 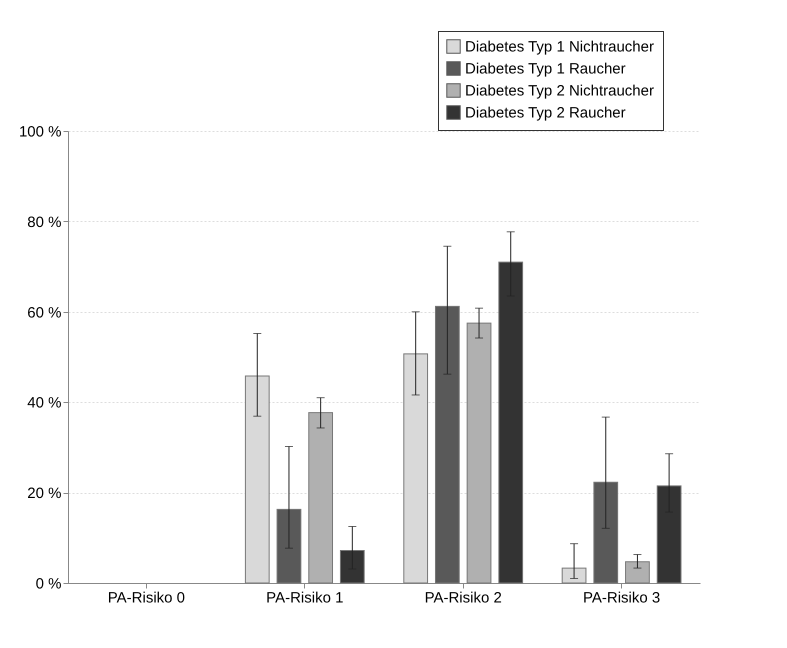 What do you see at coordinates (44, 222) in the screenshot?
I see `y-tick-label: 80 %` at bounding box center [44, 222].